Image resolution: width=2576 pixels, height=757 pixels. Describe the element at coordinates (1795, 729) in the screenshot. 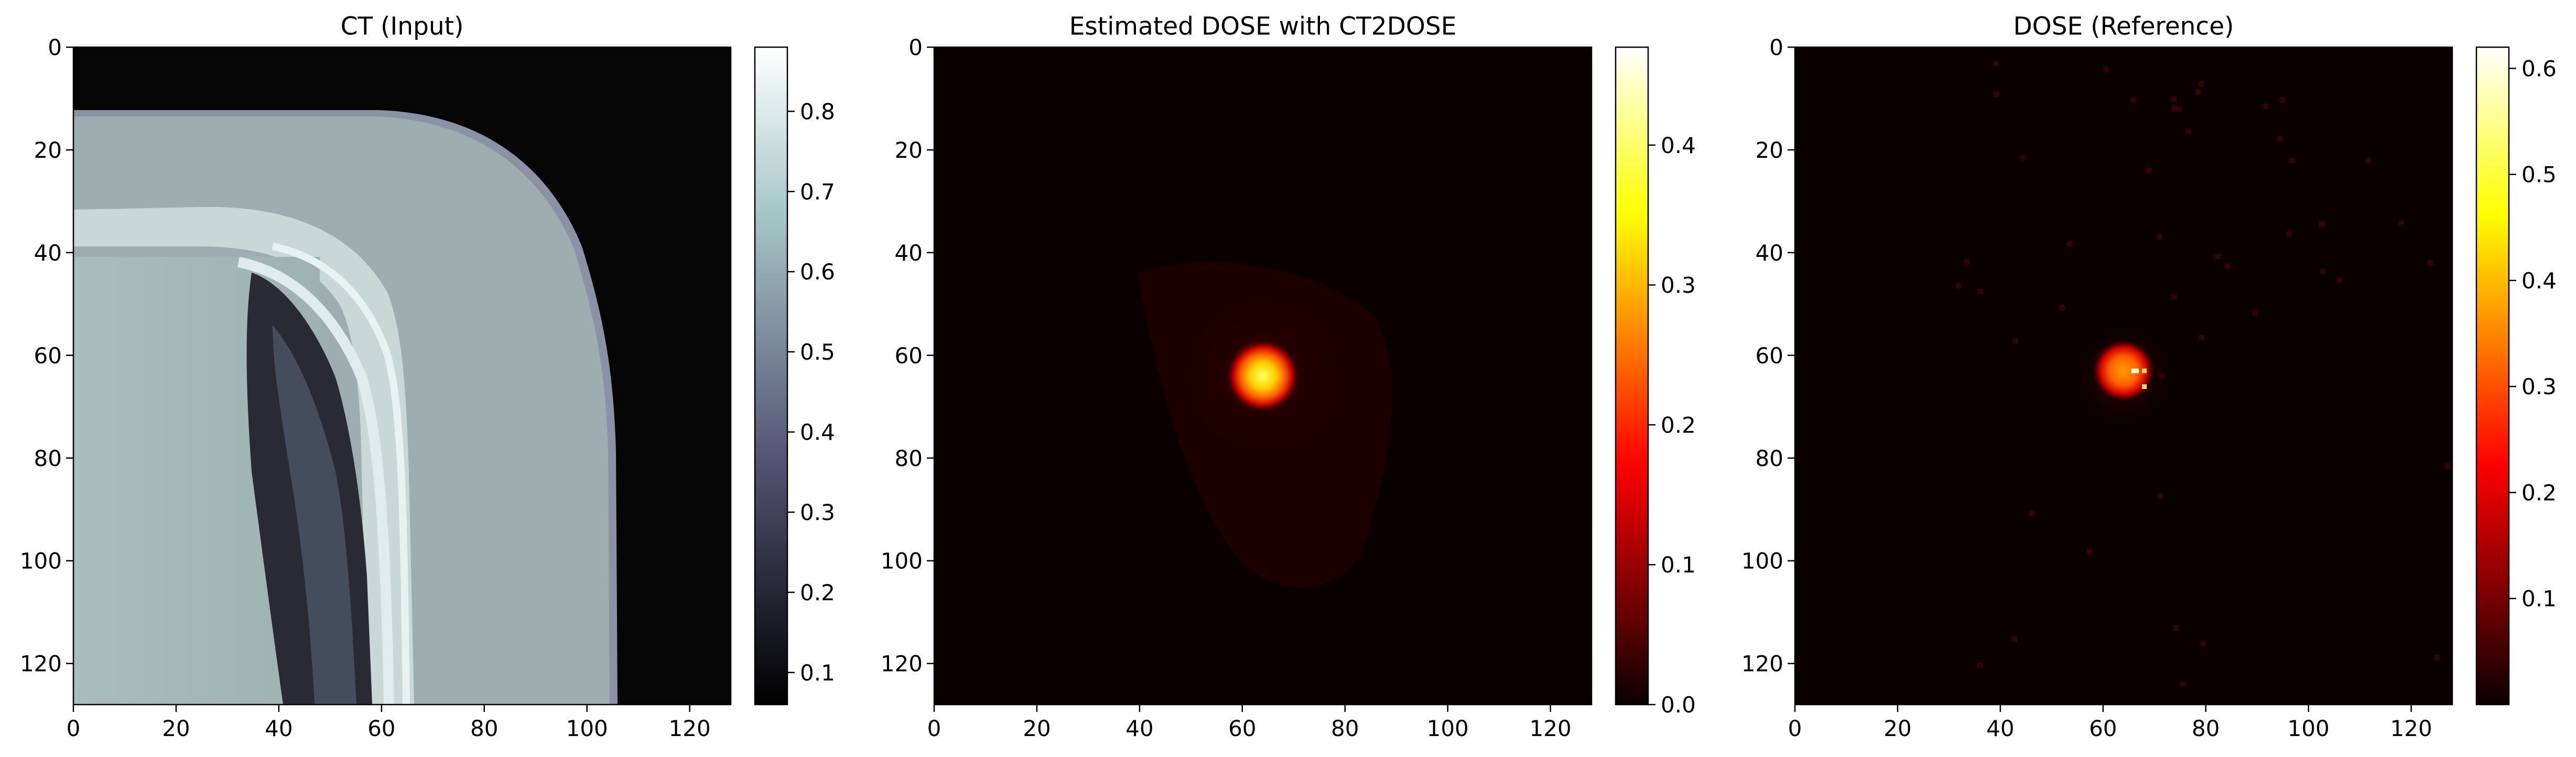

I see `x-tick-label: 0` at that location.